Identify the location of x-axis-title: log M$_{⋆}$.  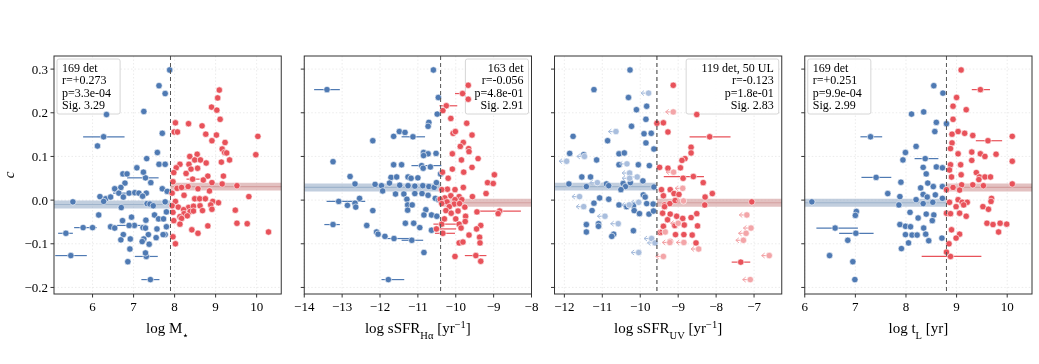
(167, 330).